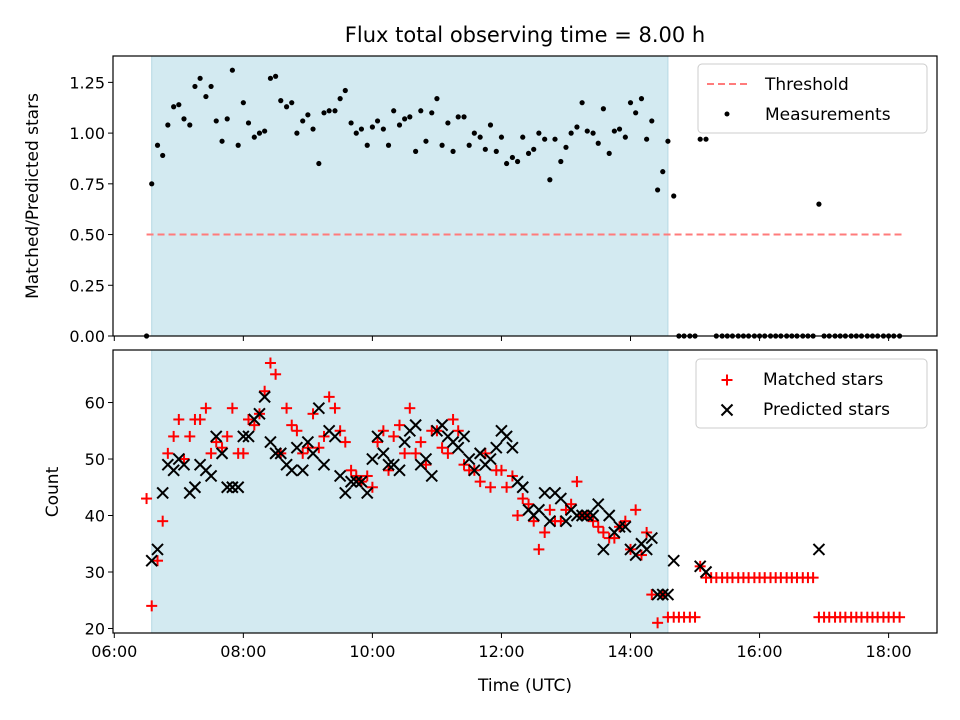 The width and height of the screenshot is (960, 720). Describe the element at coordinates (501, 651) in the screenshot. I see `x-tick-label: 12:00` at that location.